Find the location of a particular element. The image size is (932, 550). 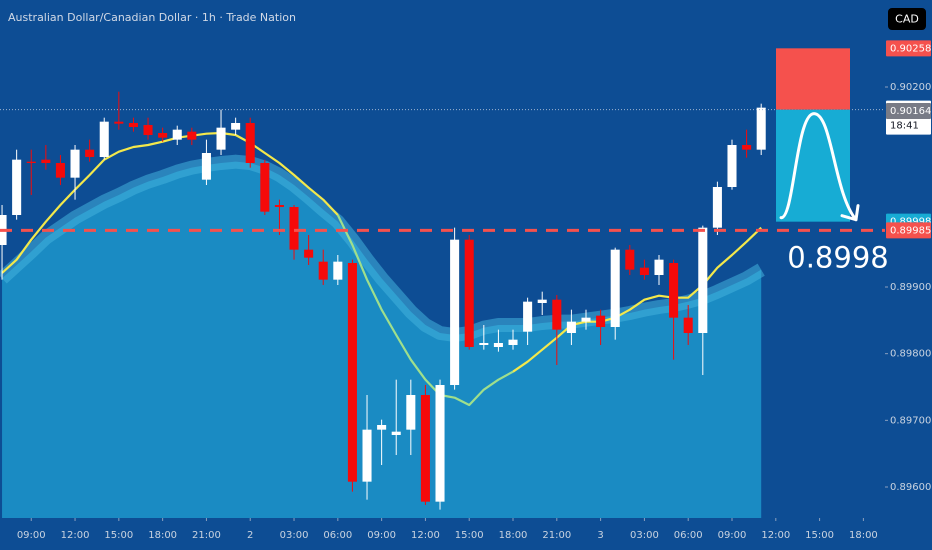

price-tag-label: 0.89985 is located at coordinates (910, 230).